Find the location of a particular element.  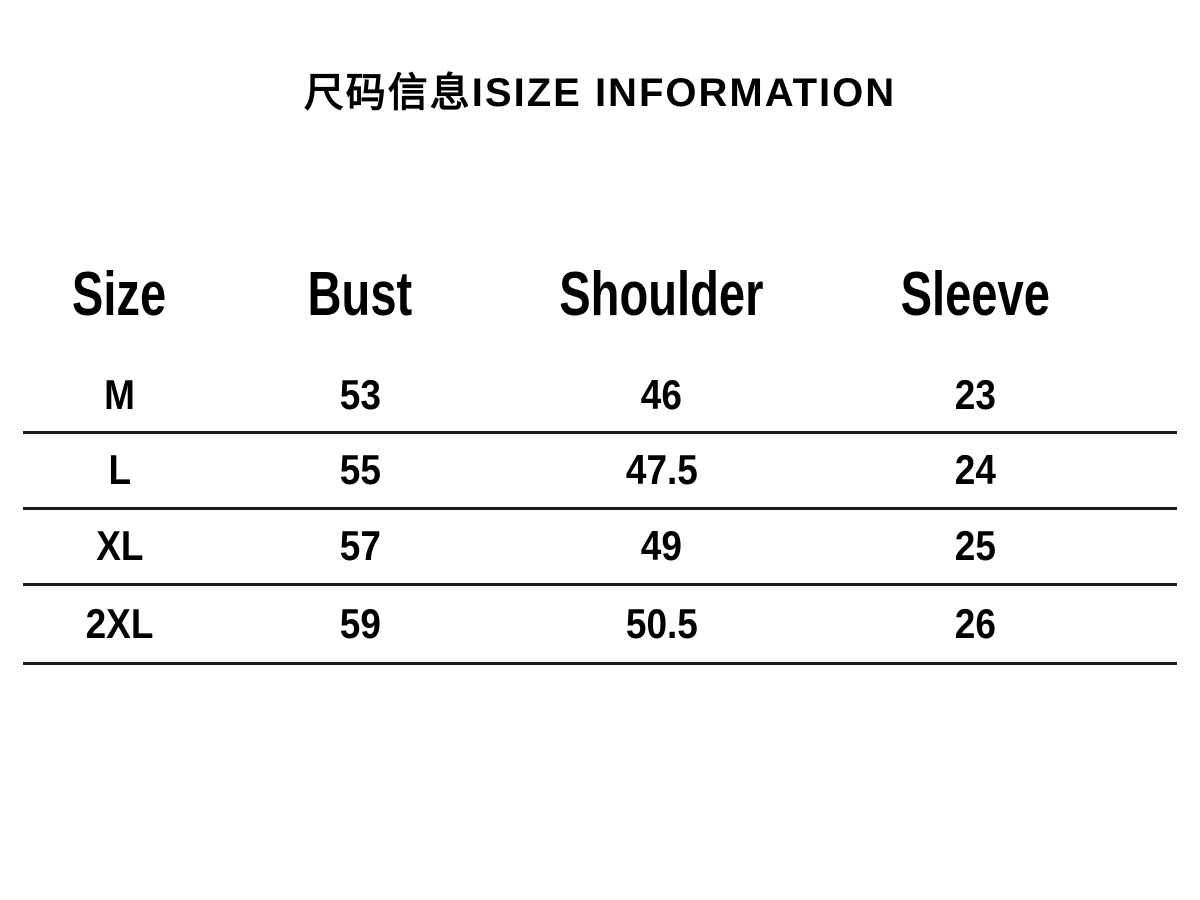

column-header-bust-label: Bust is located at coordinates (360, 294).